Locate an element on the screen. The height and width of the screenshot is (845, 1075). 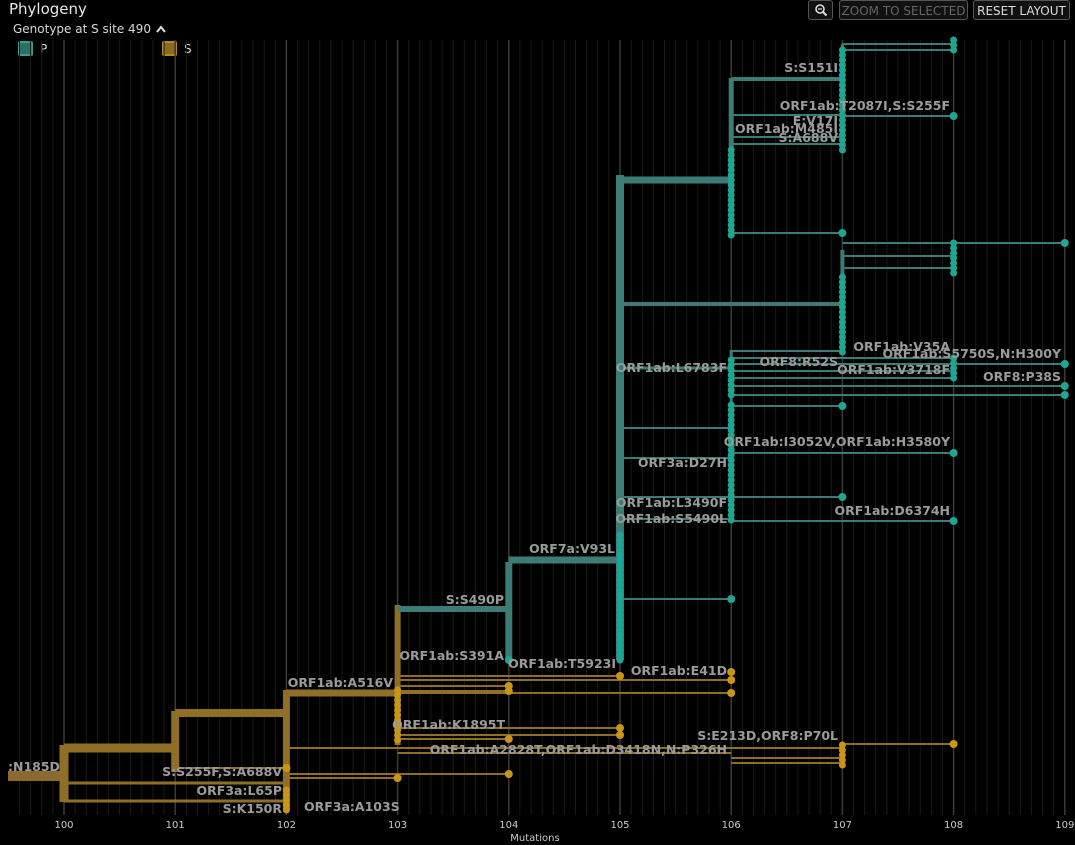
branch-label: S:S490P is located at coordinates (475, 599).